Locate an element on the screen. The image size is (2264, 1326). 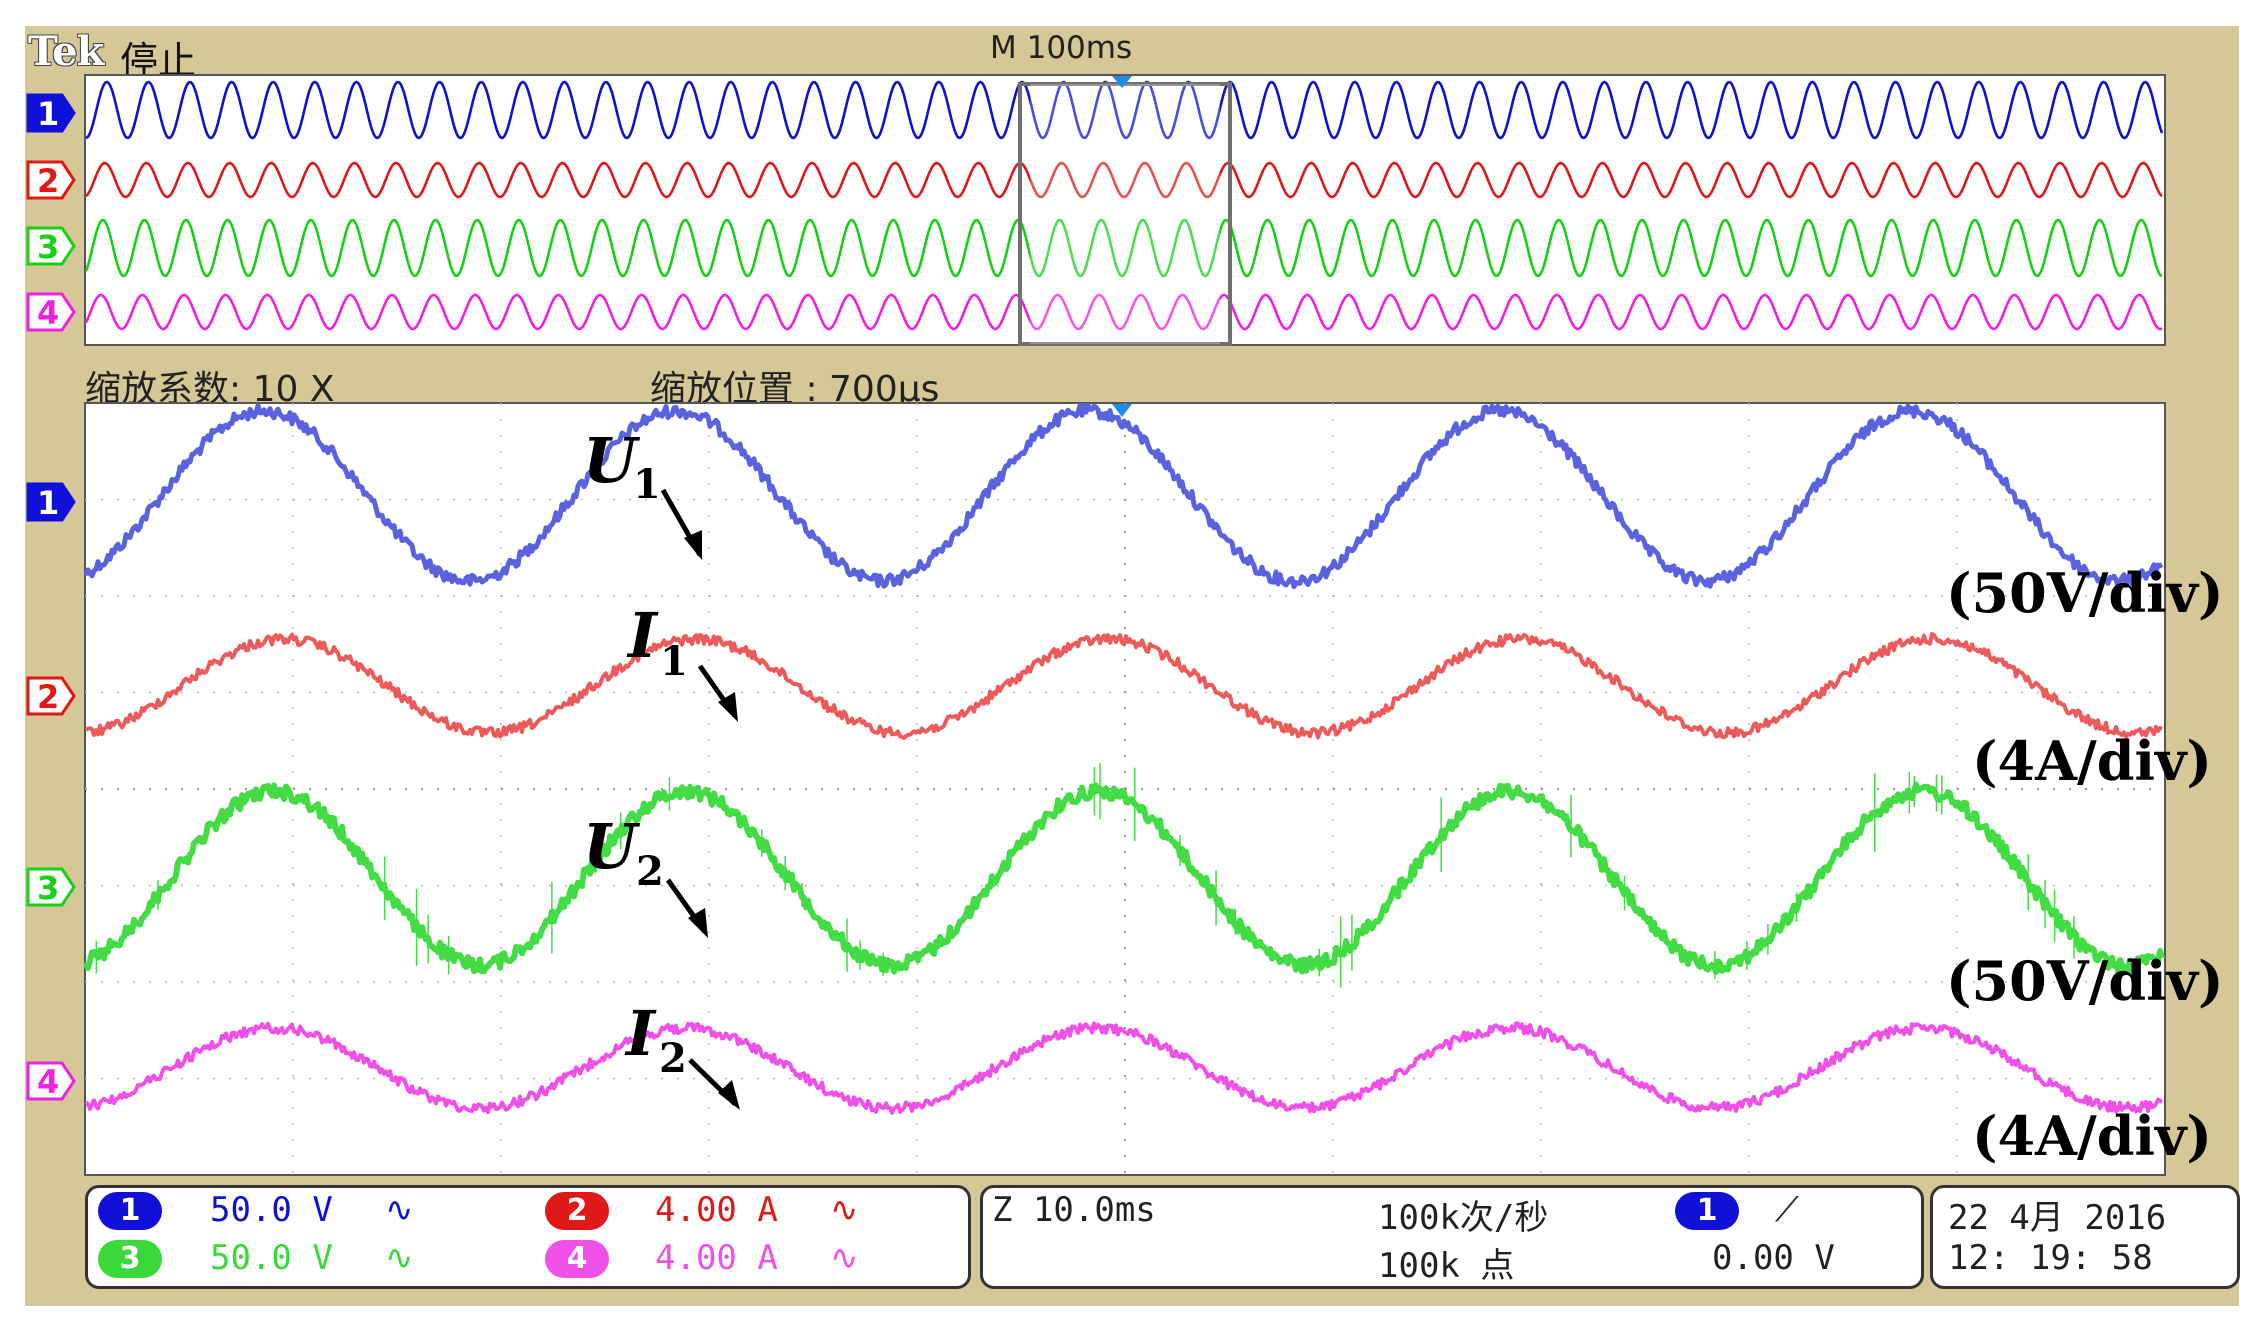
label-u2-sub: 2 is located at coordinates (650, 871).